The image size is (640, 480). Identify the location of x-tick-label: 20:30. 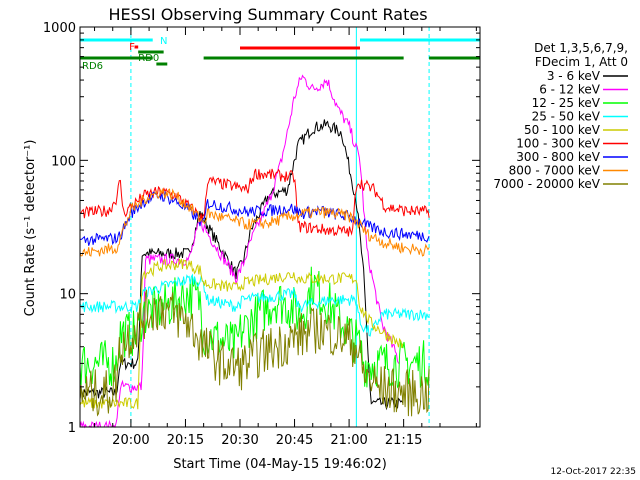
(239, 440).